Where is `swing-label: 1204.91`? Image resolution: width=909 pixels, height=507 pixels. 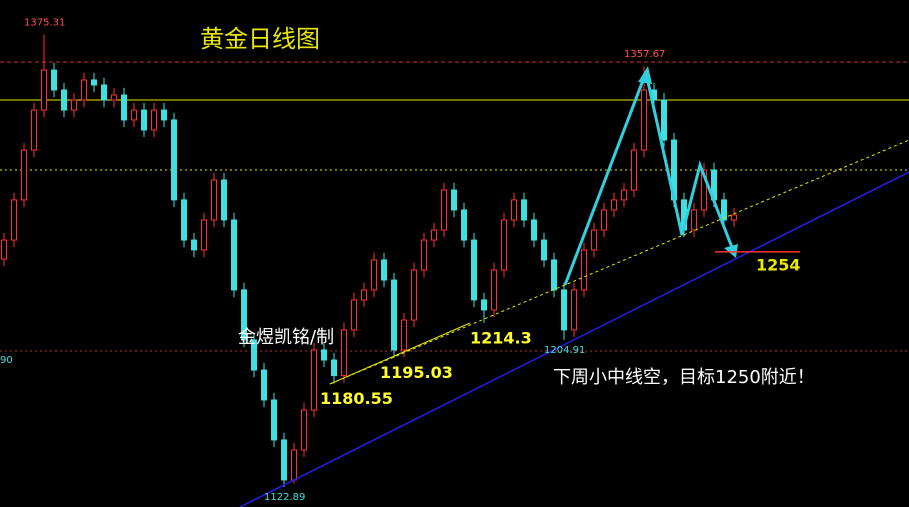
swing-label: 1204.91 is located at coordinates (564, 350).